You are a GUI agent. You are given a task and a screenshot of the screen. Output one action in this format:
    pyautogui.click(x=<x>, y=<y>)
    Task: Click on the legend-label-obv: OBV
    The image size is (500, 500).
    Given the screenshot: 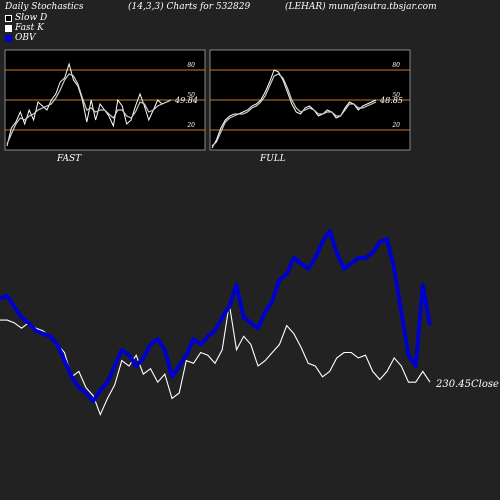 What is the action you would take?
    pyautogui.click(x=25, y=38)
    